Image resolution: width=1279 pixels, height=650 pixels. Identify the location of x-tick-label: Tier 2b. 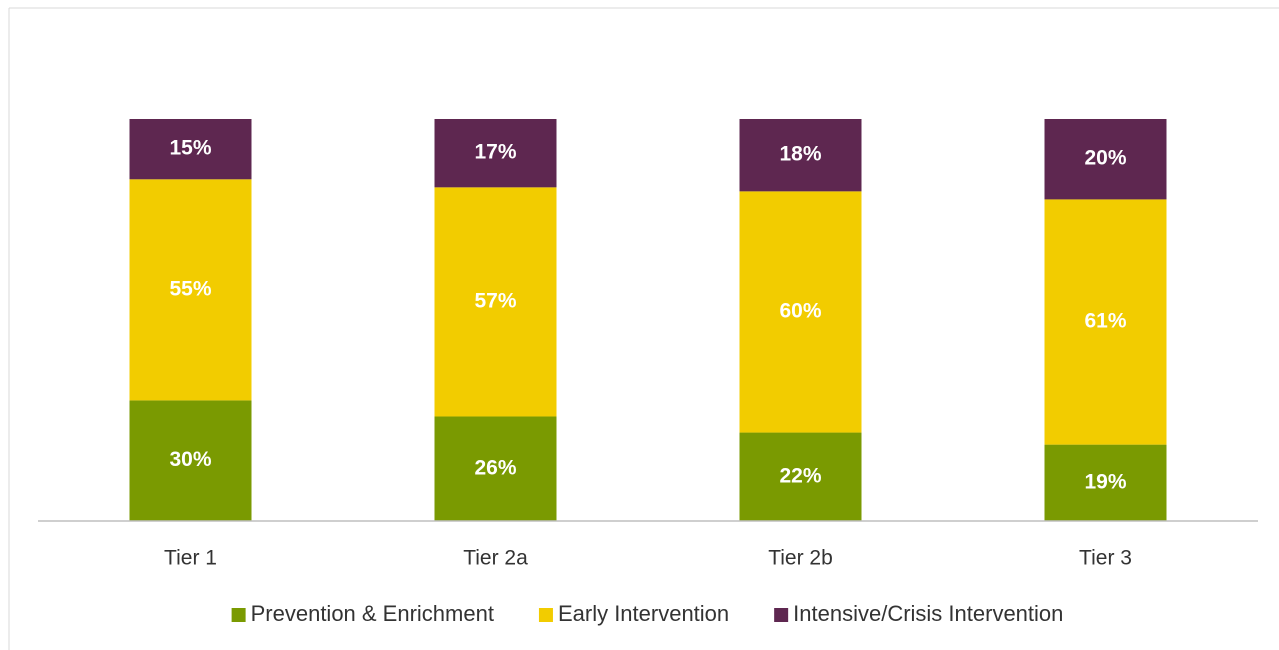
(800, 558).